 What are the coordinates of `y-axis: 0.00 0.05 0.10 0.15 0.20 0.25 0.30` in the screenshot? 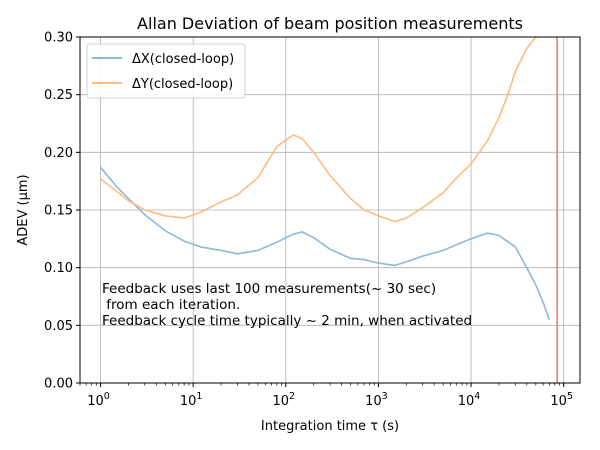 It's located at (62, 211).